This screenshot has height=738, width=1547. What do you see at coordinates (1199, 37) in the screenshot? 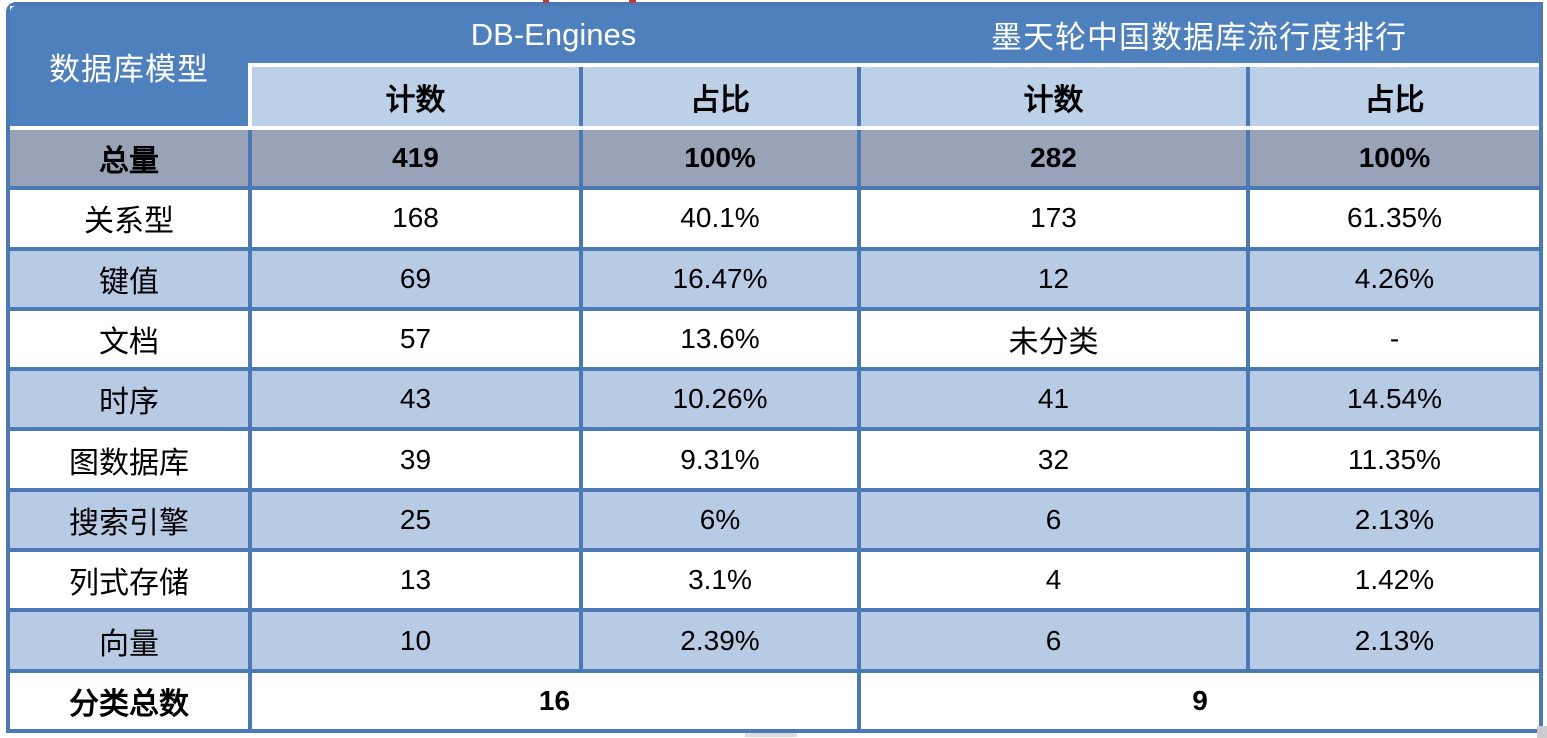
I see `group-header-motianlun-label: 墨天轮中国数据库流行度排行` at bounding box center [1199, 37].